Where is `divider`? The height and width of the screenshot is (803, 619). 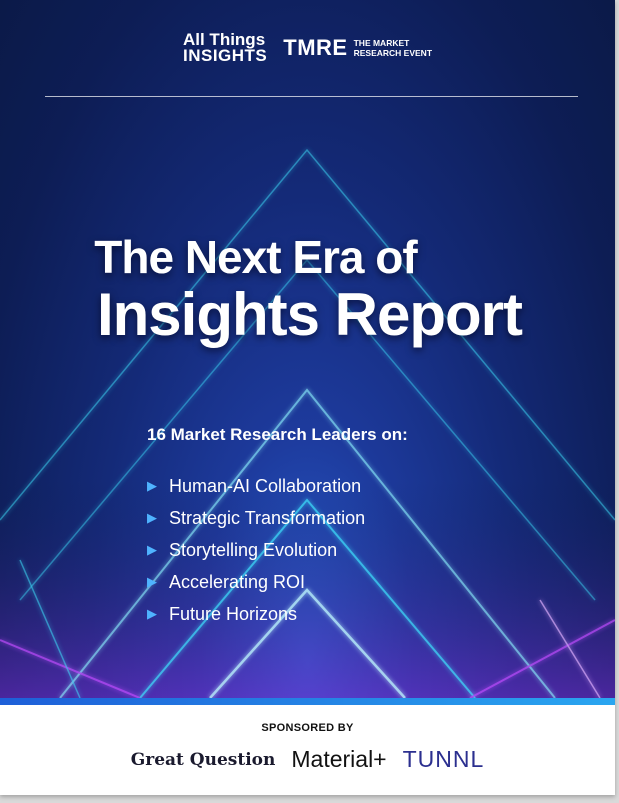 divider is located at coordinates (311, 96).